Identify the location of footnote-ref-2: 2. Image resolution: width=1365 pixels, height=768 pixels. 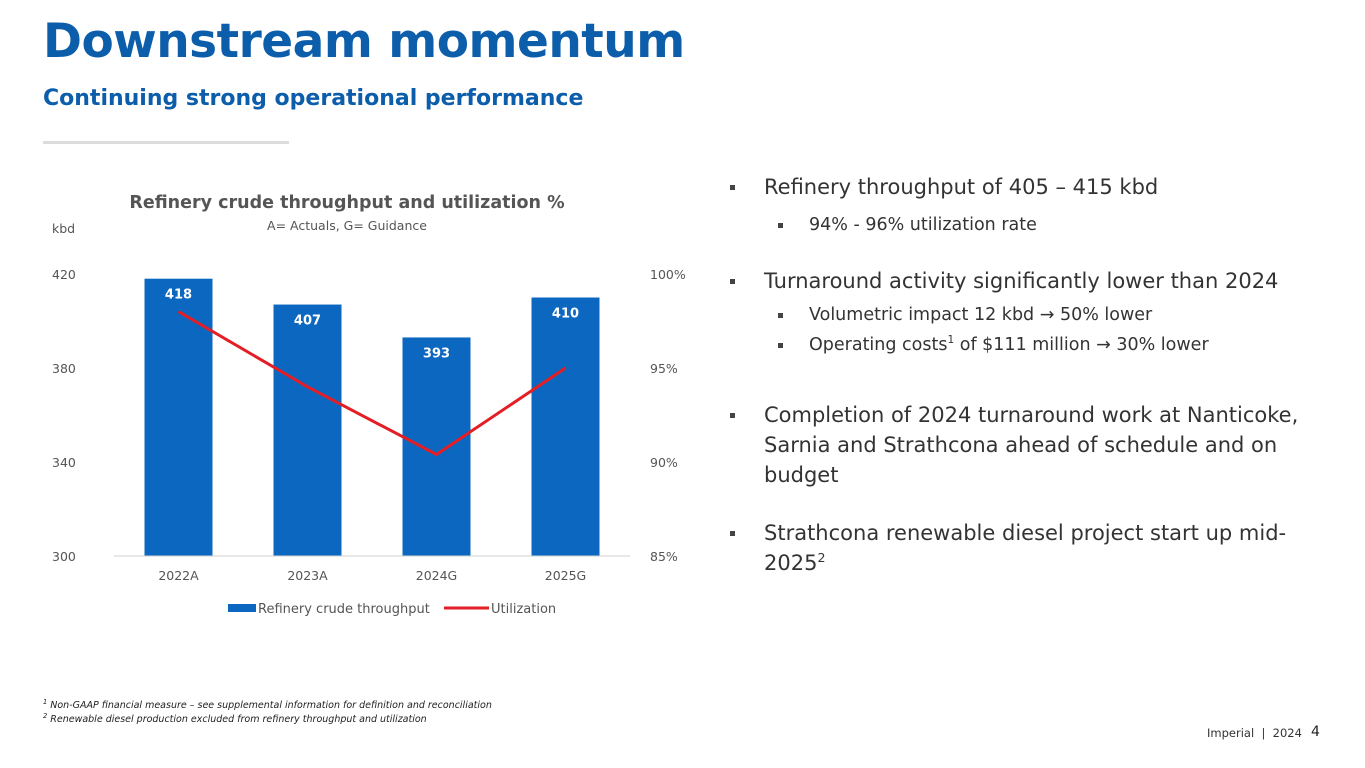
(821, 557).